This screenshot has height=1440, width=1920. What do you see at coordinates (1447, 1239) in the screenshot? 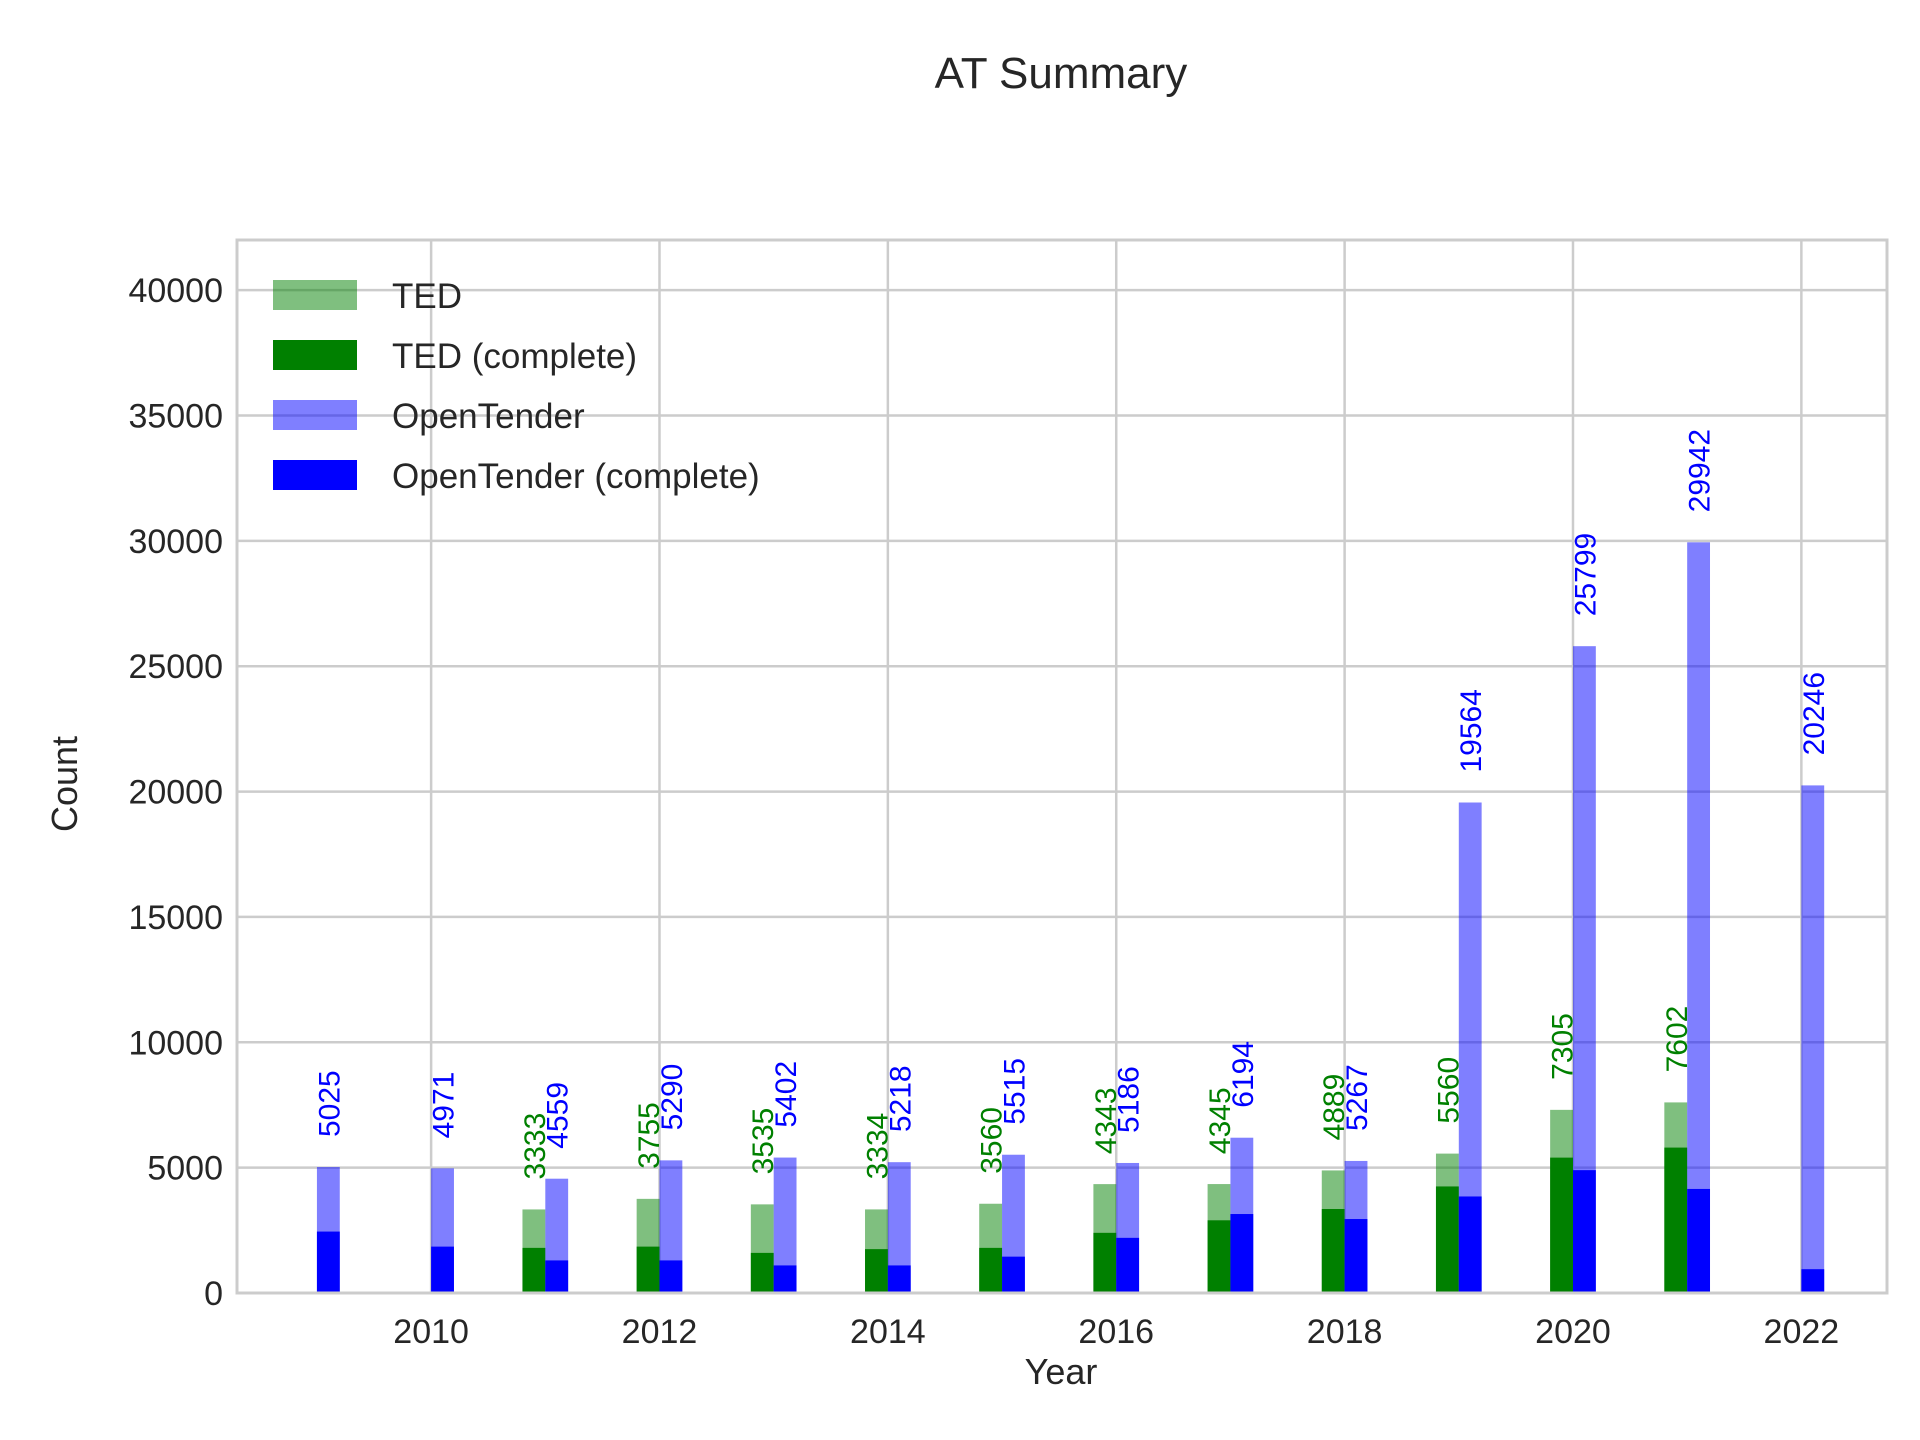
I see `bar-ted-complete-2019` at bounding box center [1447, 1239].